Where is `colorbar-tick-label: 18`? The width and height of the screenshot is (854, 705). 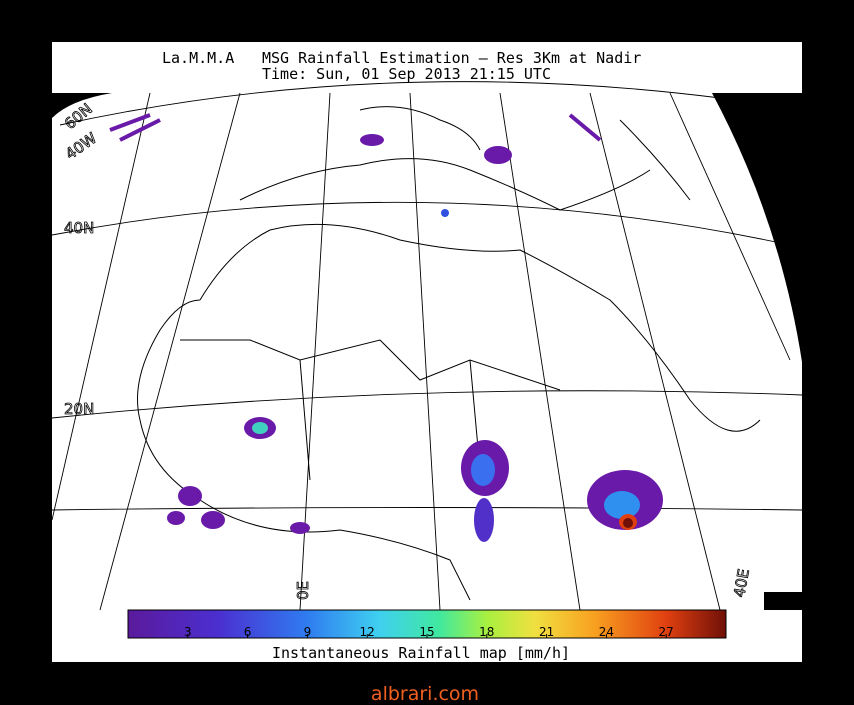
colorbar-tick-label: 18 is located at coordinates (486, 632).